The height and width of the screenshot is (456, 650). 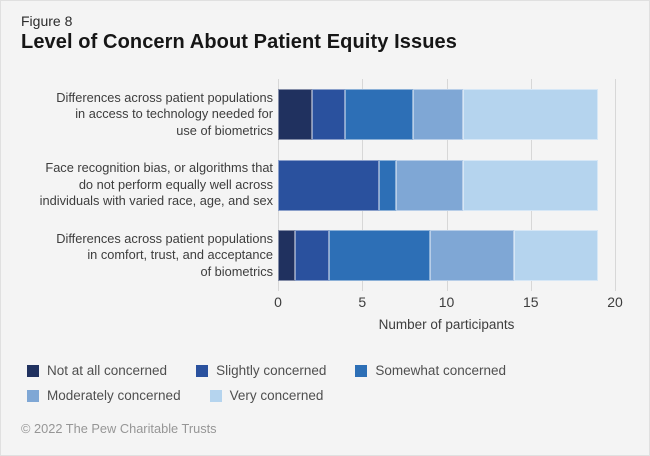 I want to click on legend-item-somewhat-concerned: Somewhat concerned, so click(x=430, y=370).